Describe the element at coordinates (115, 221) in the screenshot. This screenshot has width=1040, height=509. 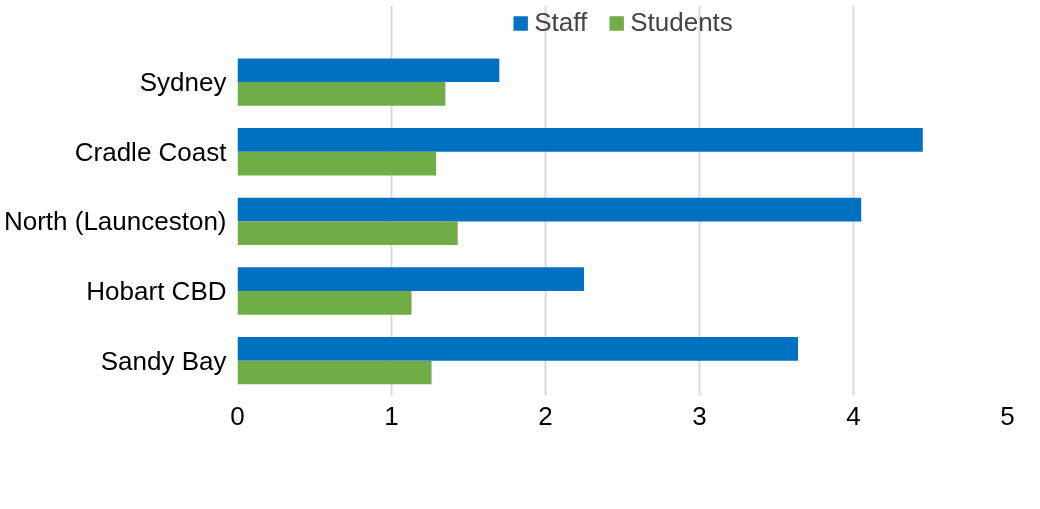
I see `y-tick-label: North (Launceston)` at that location.